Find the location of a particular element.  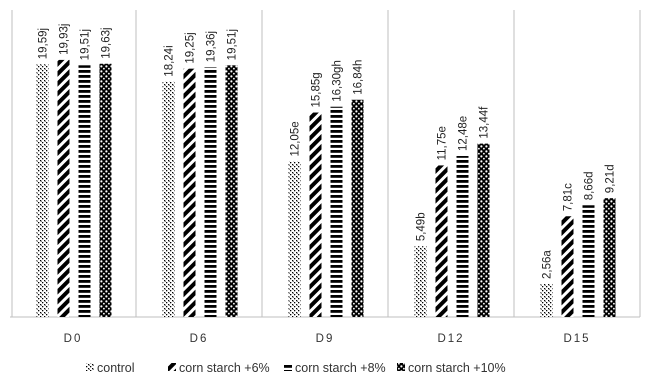

bar-control-d15 is located at coordinates (546, 300).